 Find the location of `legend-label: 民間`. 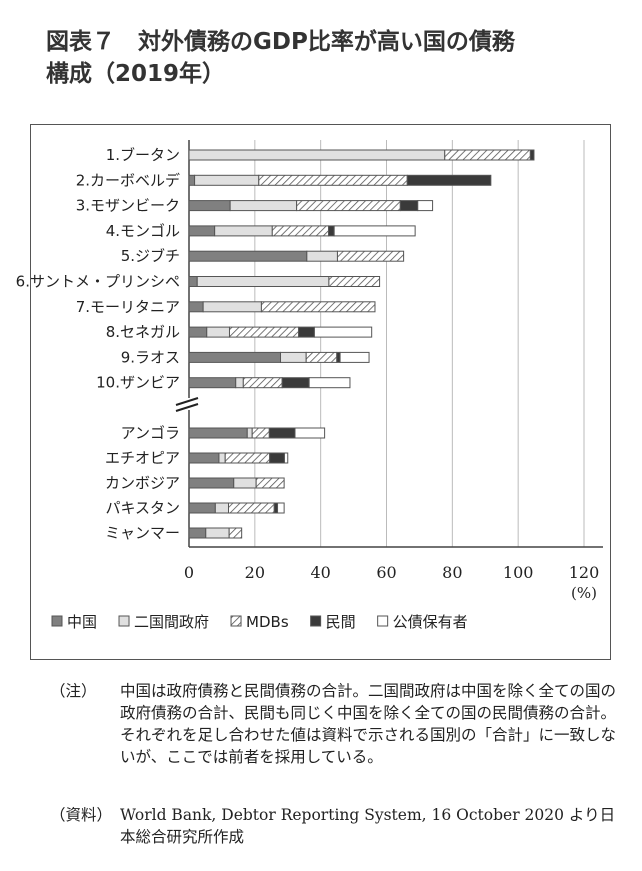

legend-label: 民間 is located at coordinates (341, 622).